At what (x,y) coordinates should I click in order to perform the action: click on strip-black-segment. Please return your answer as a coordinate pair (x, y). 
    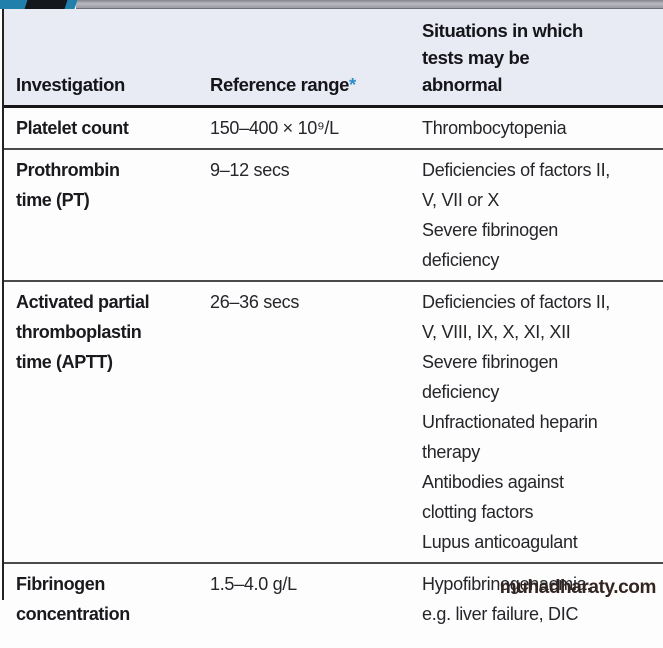
    Looking at the image, I should click on (47, 4).